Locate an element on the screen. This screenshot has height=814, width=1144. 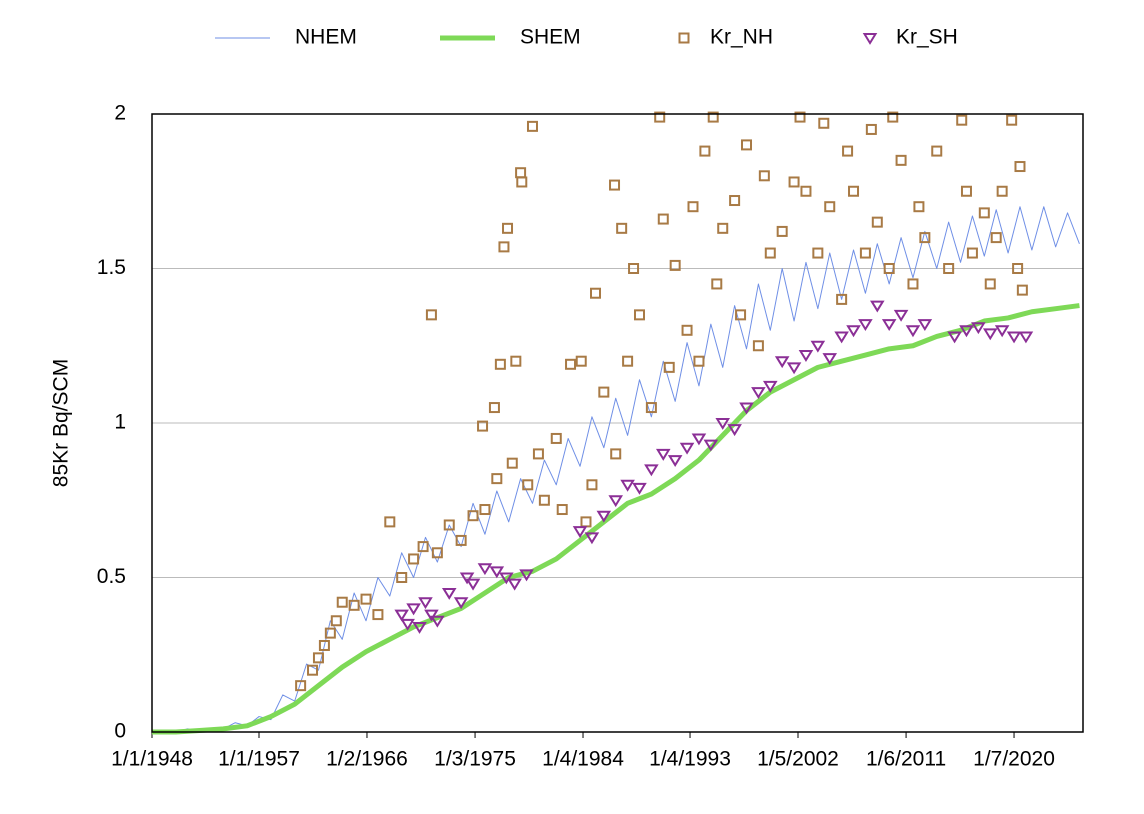
y-tick-label: 2 is located at coordinates (120, 113).